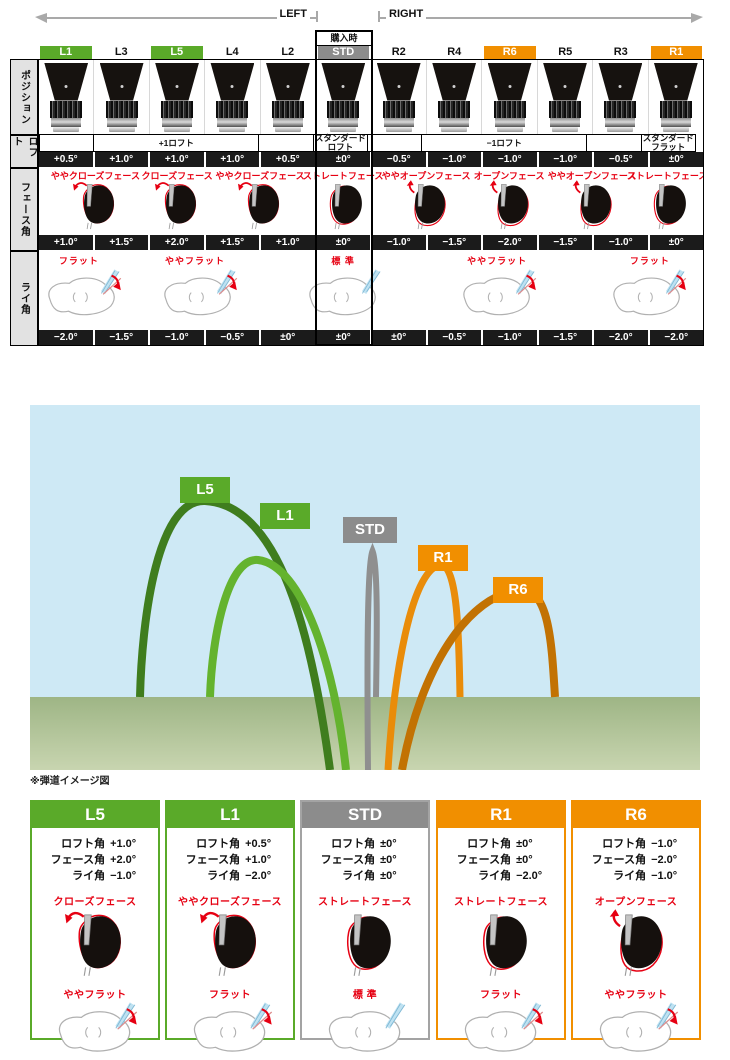 The width and height of the screenshot is (730, 1060). Describe the element at coordinates (454, 242) in the screenshot. I see `face-value: −1.5°` at that location.